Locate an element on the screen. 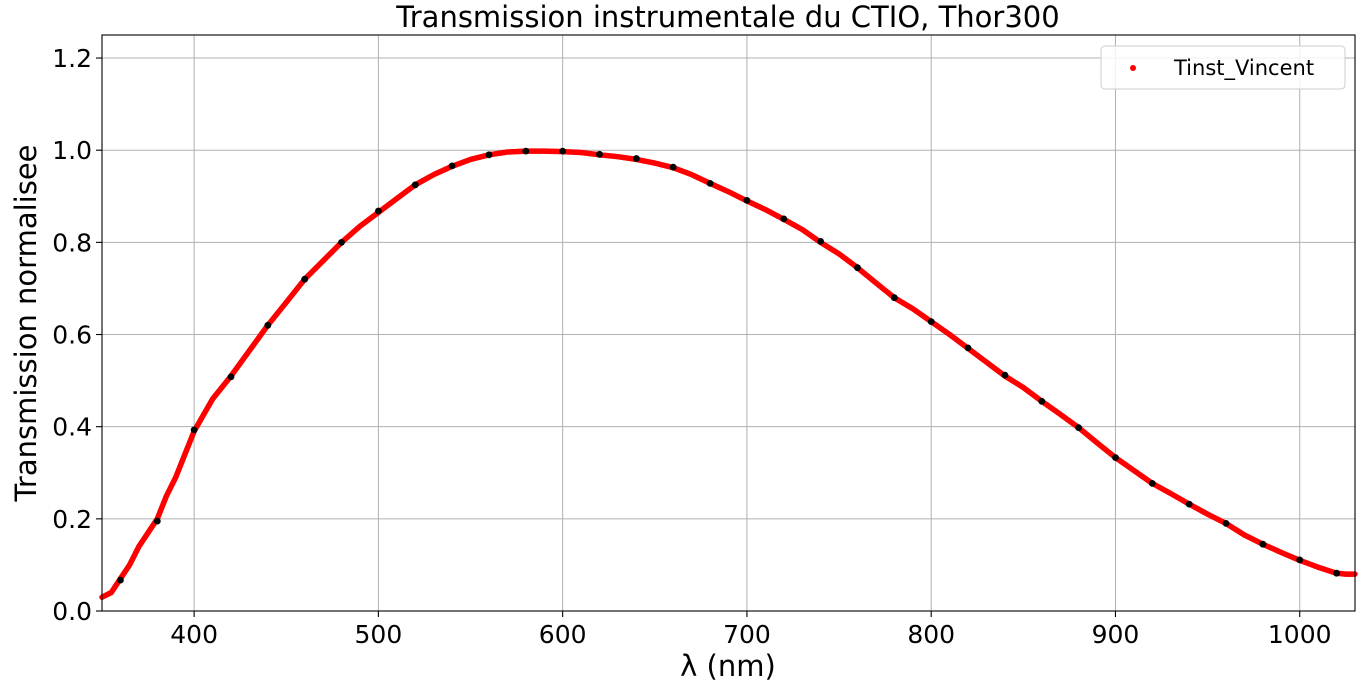 The height and width of the screenshot is (681, 1370). x-tick-label: 800 is located at coordinates (931, 634).